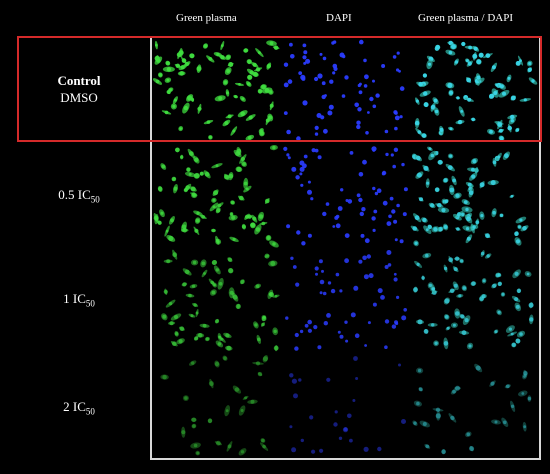 The height and width of the screenshot is (474, 550). I want to click on row-label-ic05-subscript: 50, so click(95, 199).